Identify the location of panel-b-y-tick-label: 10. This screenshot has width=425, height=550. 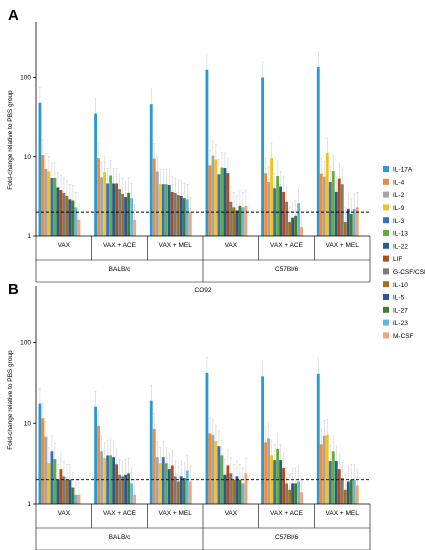
(28, 423).